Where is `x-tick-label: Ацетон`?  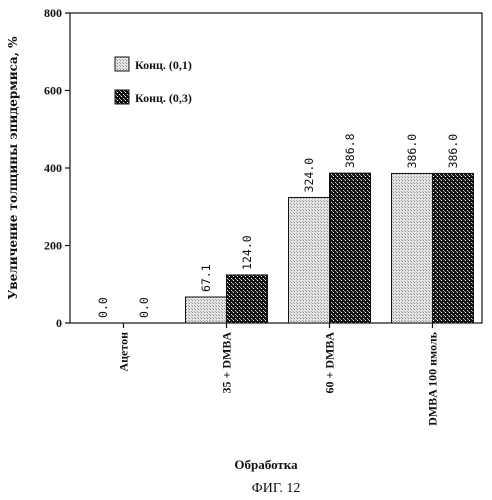 x-tick-label: Ацетон is located at coordinates (124, 352).